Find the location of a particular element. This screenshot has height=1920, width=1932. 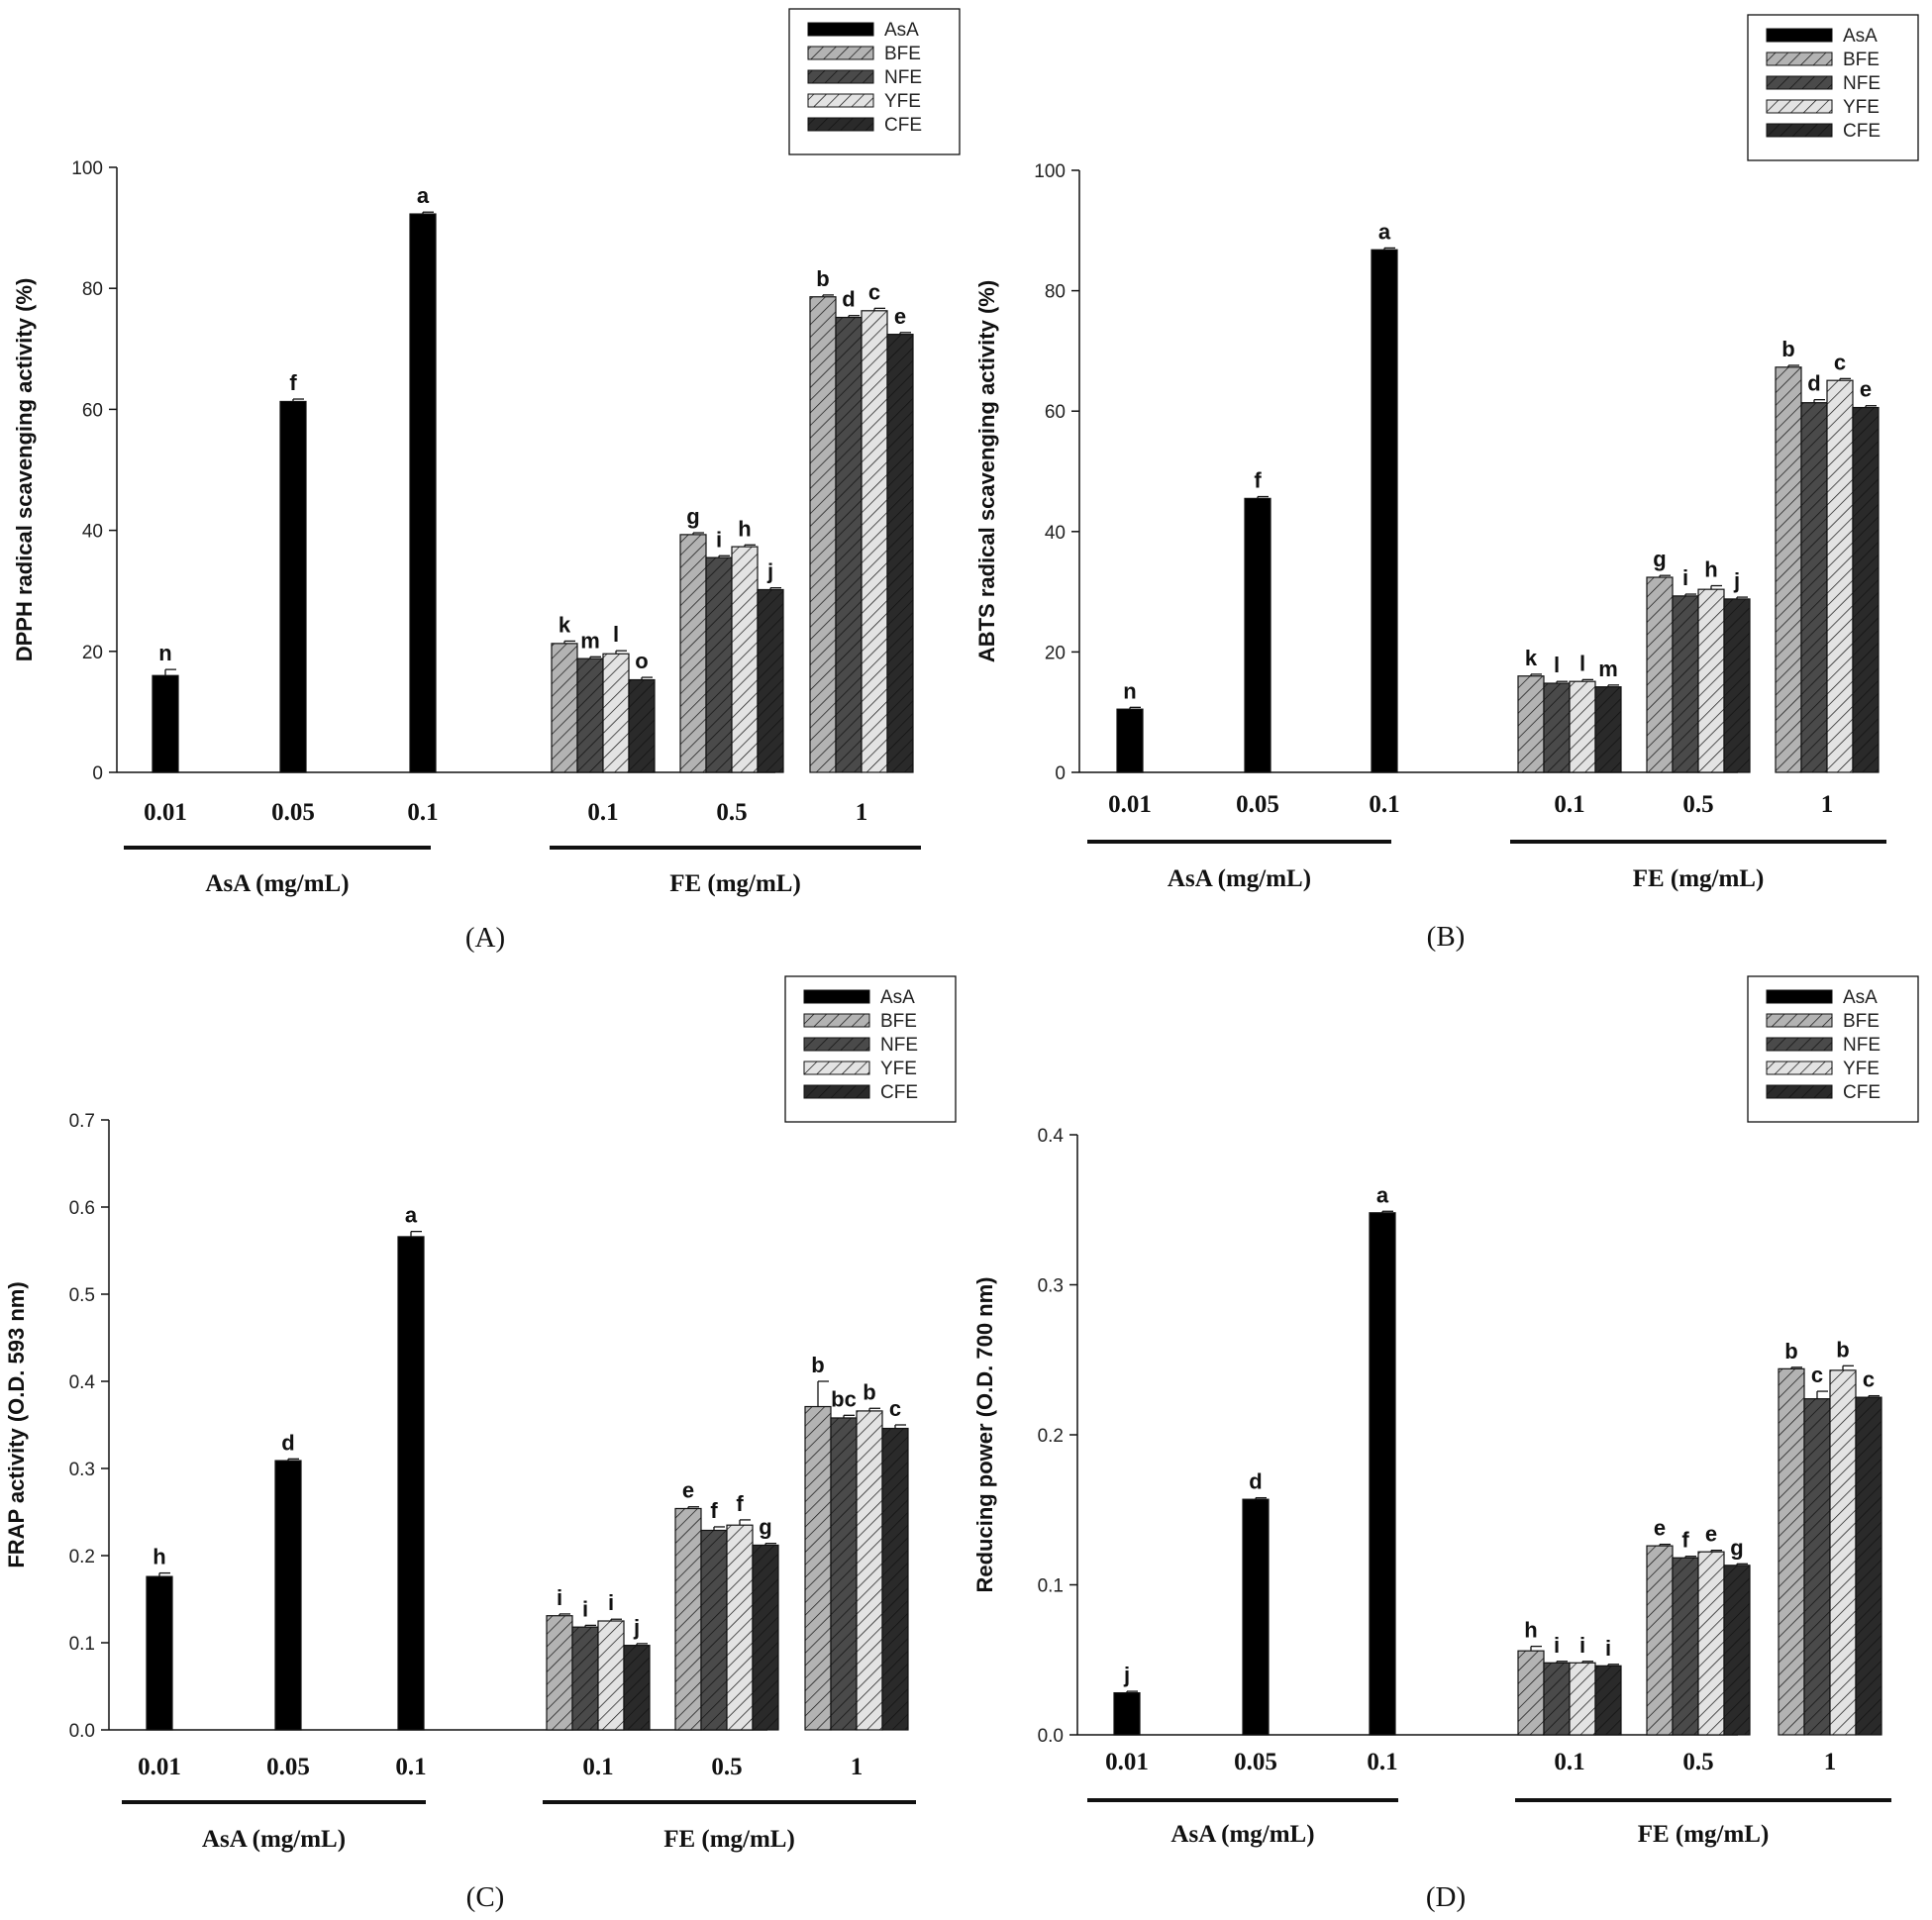

y-tick-label: 0.1 is located at coordinates (82, 1645).